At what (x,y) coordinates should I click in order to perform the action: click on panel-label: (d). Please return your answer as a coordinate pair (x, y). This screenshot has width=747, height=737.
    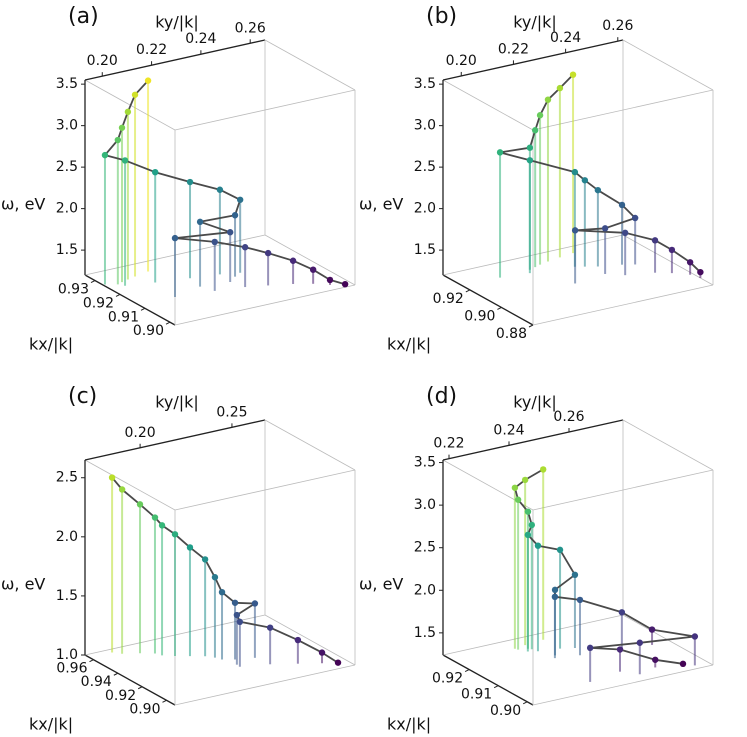
    Looking at the image, I should click on (441, 396).